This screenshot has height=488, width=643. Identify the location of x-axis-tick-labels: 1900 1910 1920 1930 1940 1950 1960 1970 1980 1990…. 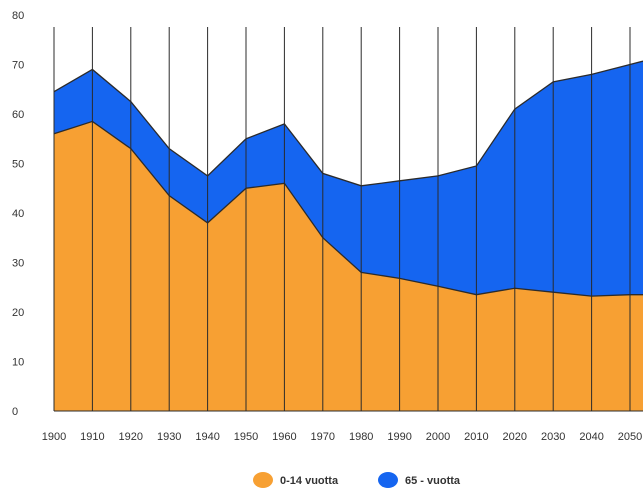
(342, 437).